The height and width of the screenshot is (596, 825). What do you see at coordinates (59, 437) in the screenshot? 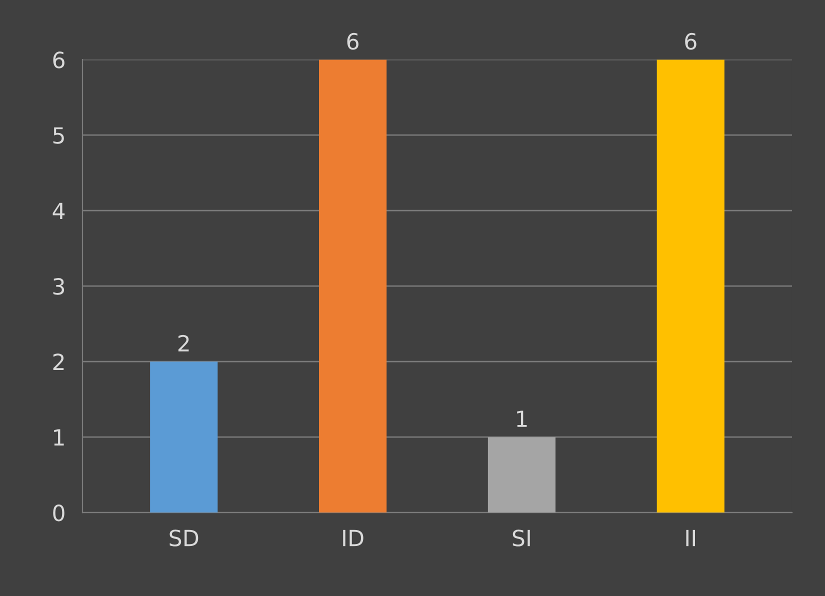
I see `y-tick-label: 1` at bounding box center [59, 437].